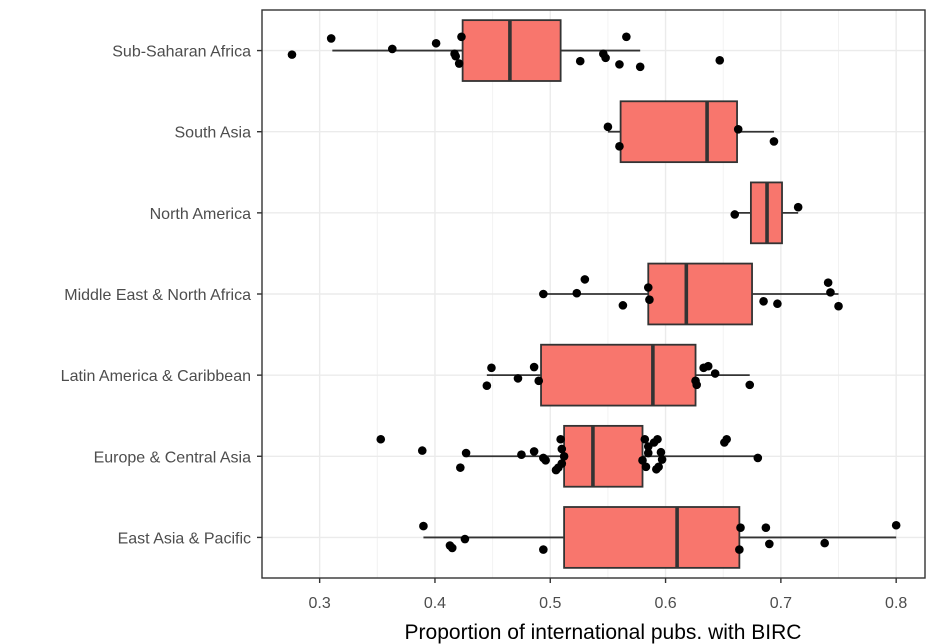 Image resolution: width=938 pixels, height=644 pixels. Describe the element at coordinates (665, 603) in the screenshot. I see `x-tick-label: 0.6` at that location.